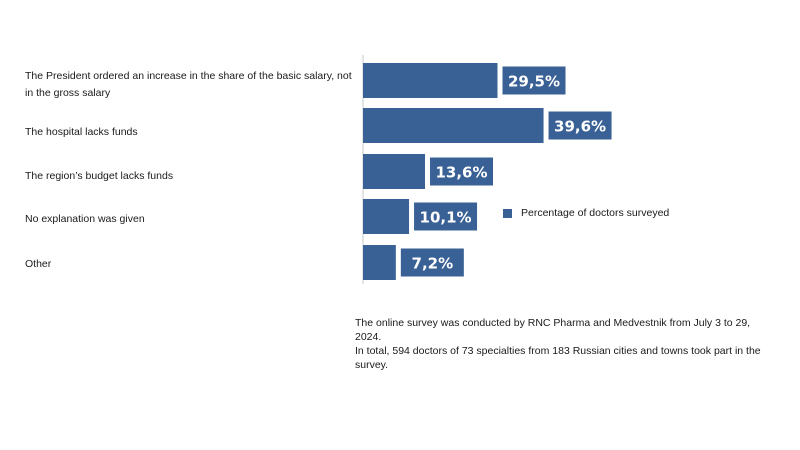 The height and width of the screenshot is (450, 800). What do you see at coordinates (595, 213) in the screenshot?
I see `legend-label: Percentage of doctors surveyed` at bounding box center [595, 213].